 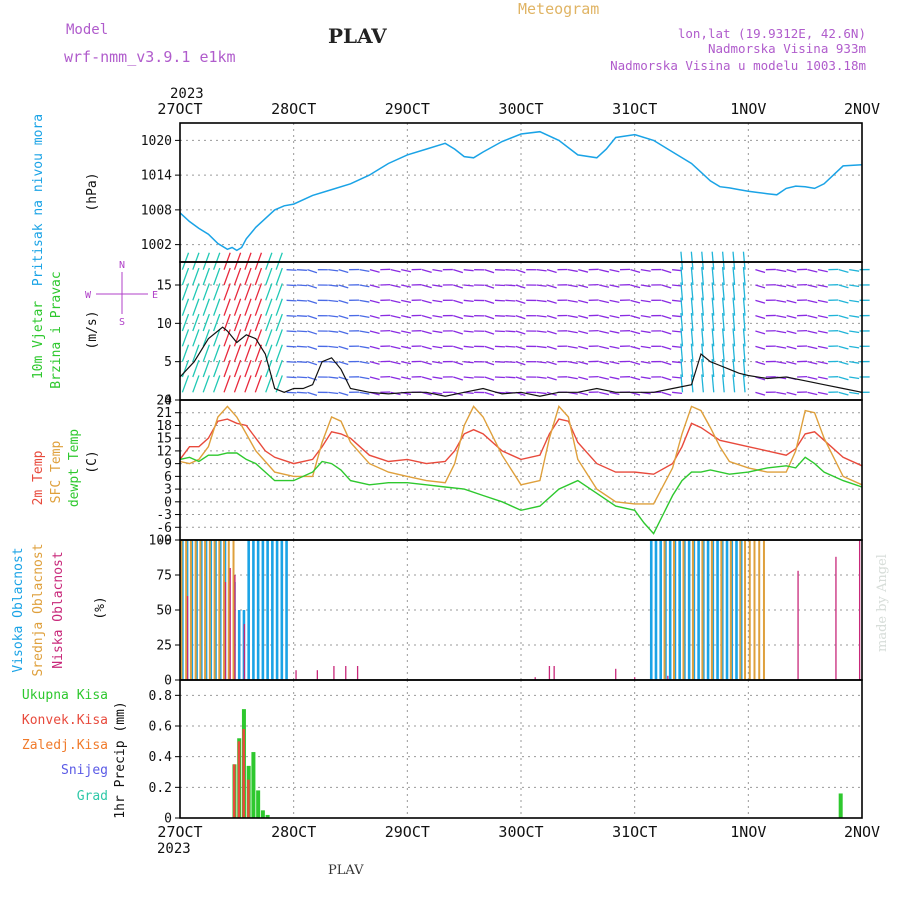 I want to click on temperature-ytick-label: 24, so click(x=164, y=401).